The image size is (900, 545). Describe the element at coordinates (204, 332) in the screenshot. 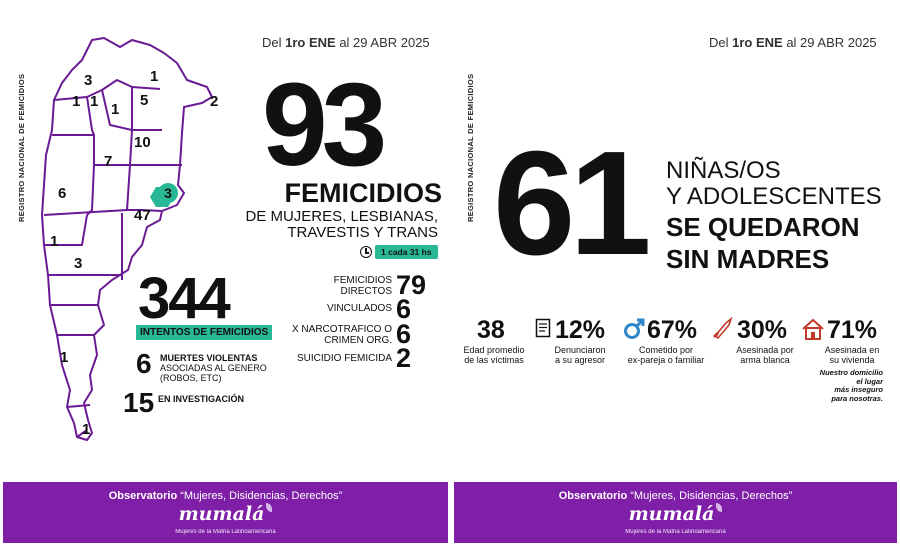

I see `attempts-badge: INTENTOS DE FEMICIDIOS` at that location.